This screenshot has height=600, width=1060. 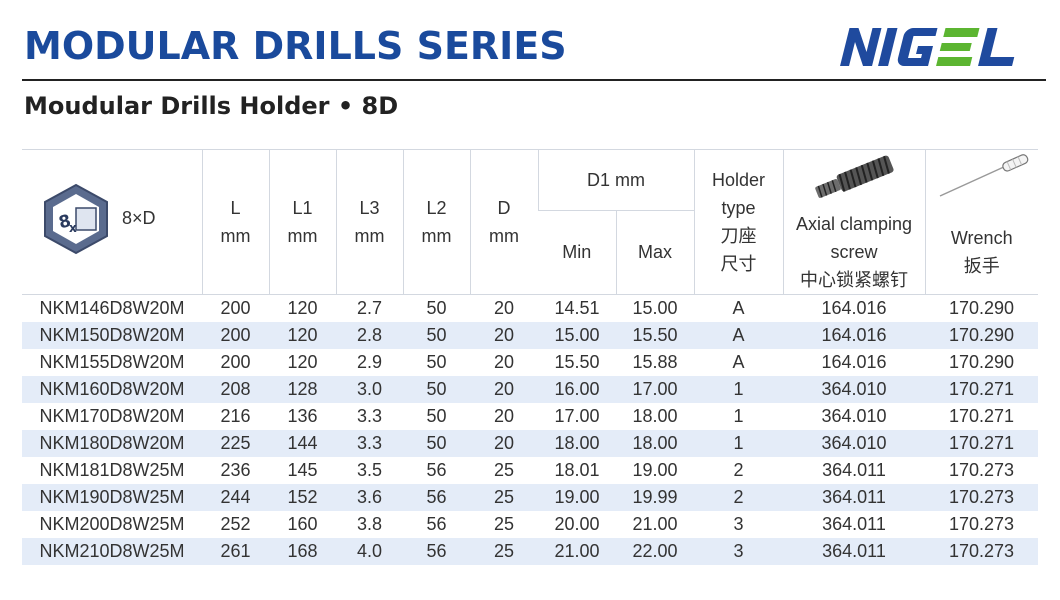 I want to click on cell-part-number: NKM146D8W20M, so click(x=112, y=308).